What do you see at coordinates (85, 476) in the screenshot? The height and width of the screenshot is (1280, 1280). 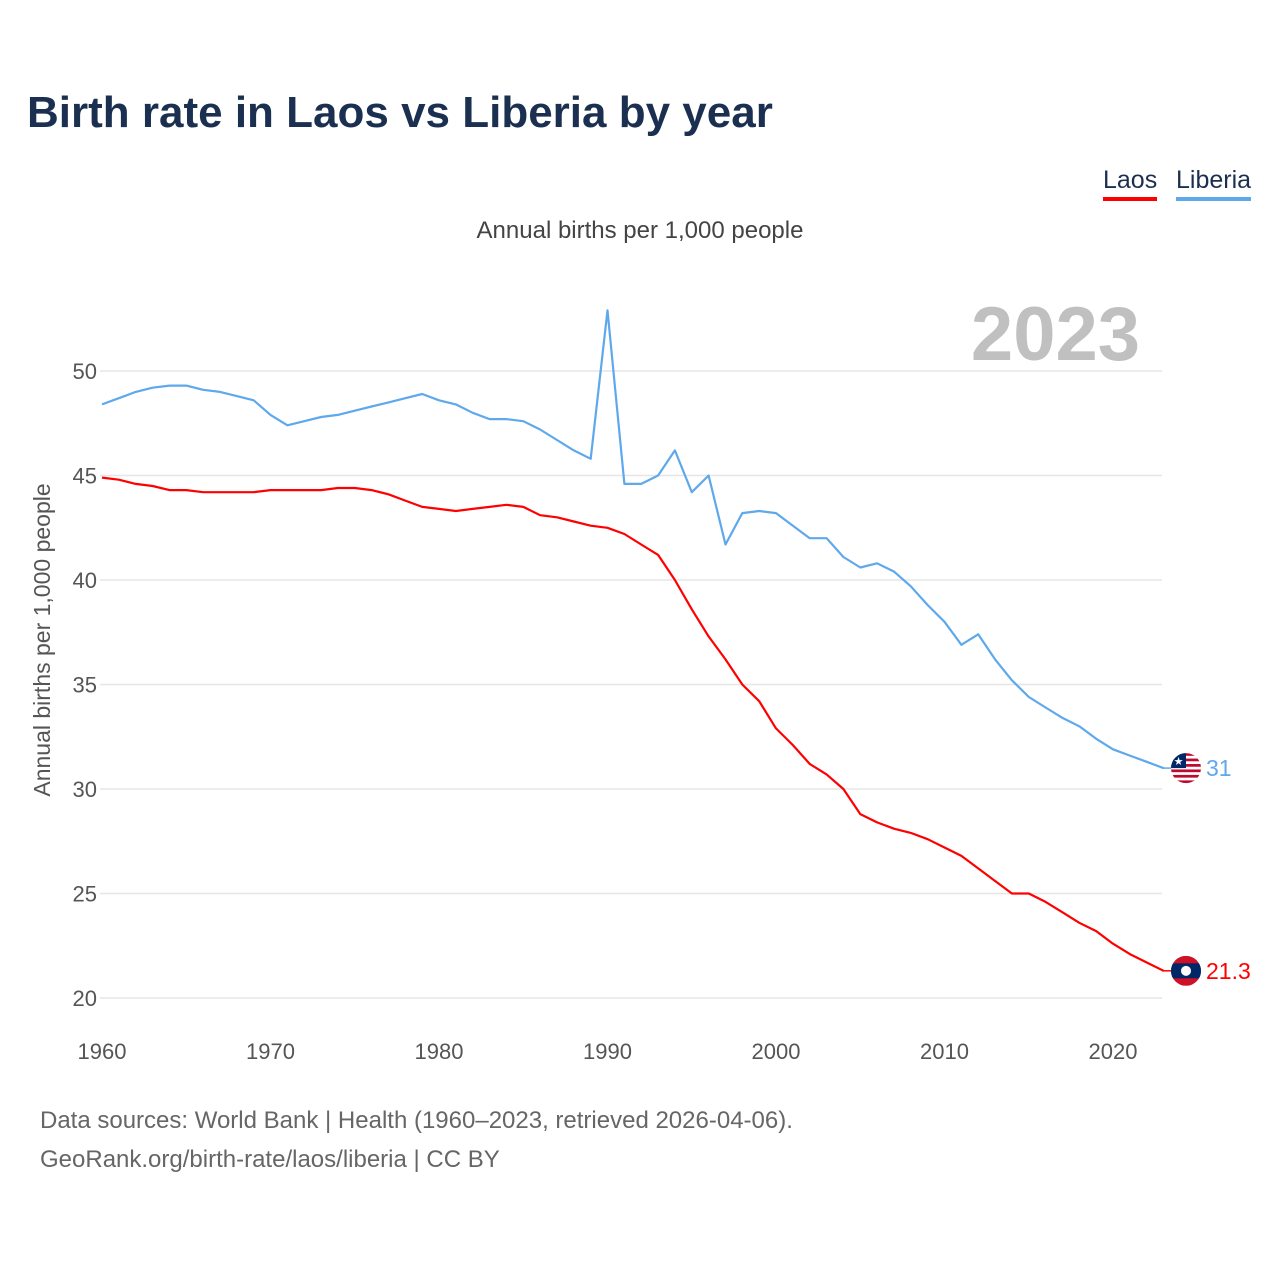 I see `y-tick-label: 45` at bounding box center [85, 476].